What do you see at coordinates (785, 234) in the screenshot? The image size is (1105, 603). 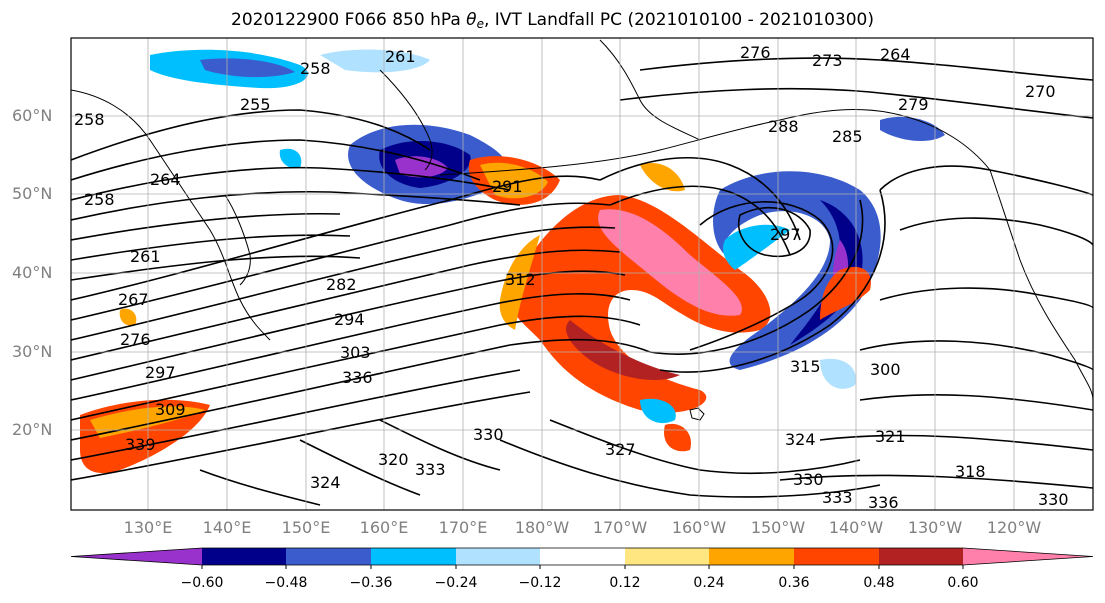 I see `contour-label: 297` at bounding box center [785, 234].